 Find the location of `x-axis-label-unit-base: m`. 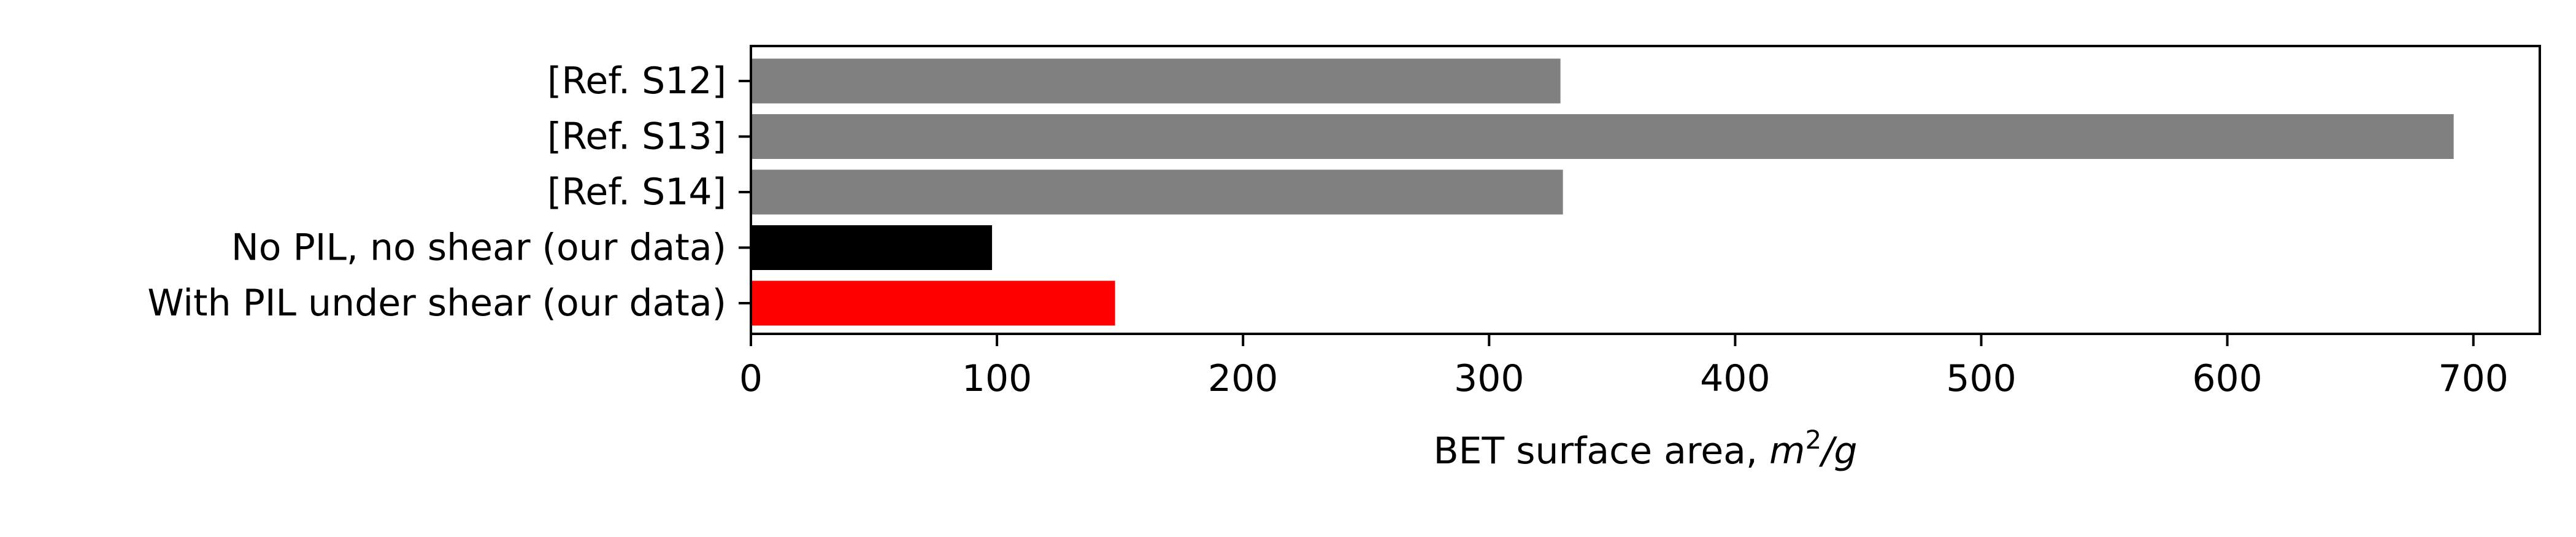

x-axis-label-unit-base: m is located at coordinates (1787, 452).